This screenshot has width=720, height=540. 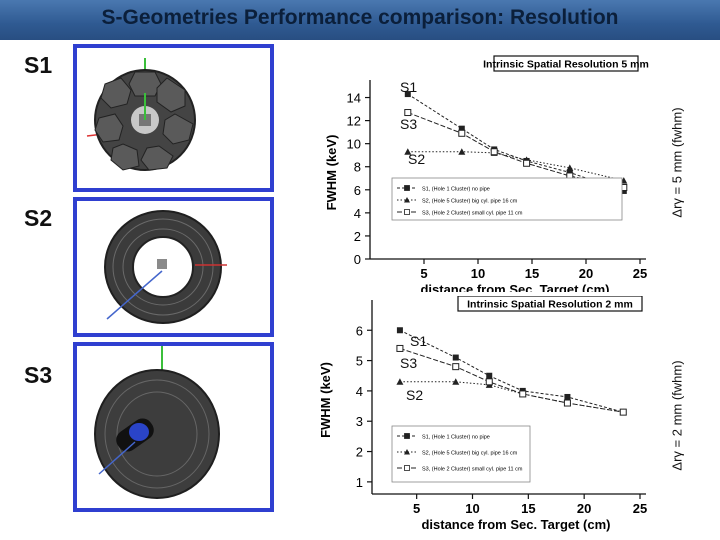 What do you see at coordinates (359, 421) in the screenshot?
I see `y-tick-label: 3` at bounding box center [359, 421].